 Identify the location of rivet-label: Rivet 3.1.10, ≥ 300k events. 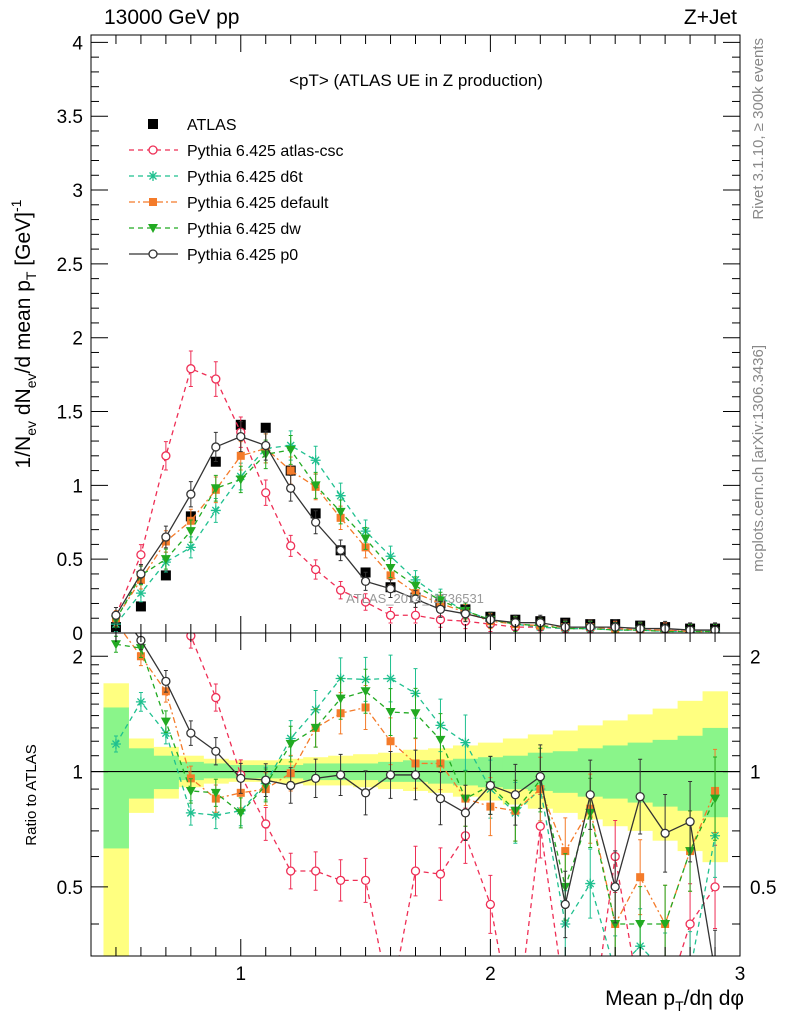
(758, 129).